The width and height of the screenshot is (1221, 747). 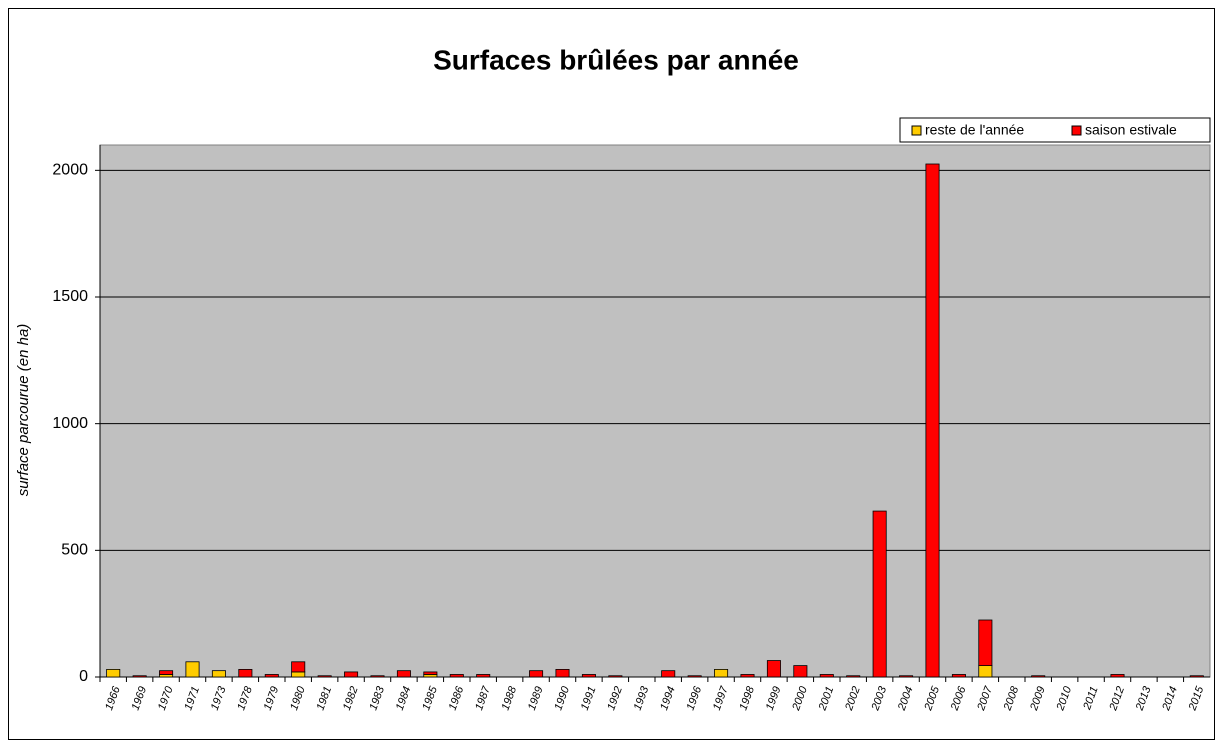 I want to click on legend-label: saison estivale, so click(x=1131, y=130).